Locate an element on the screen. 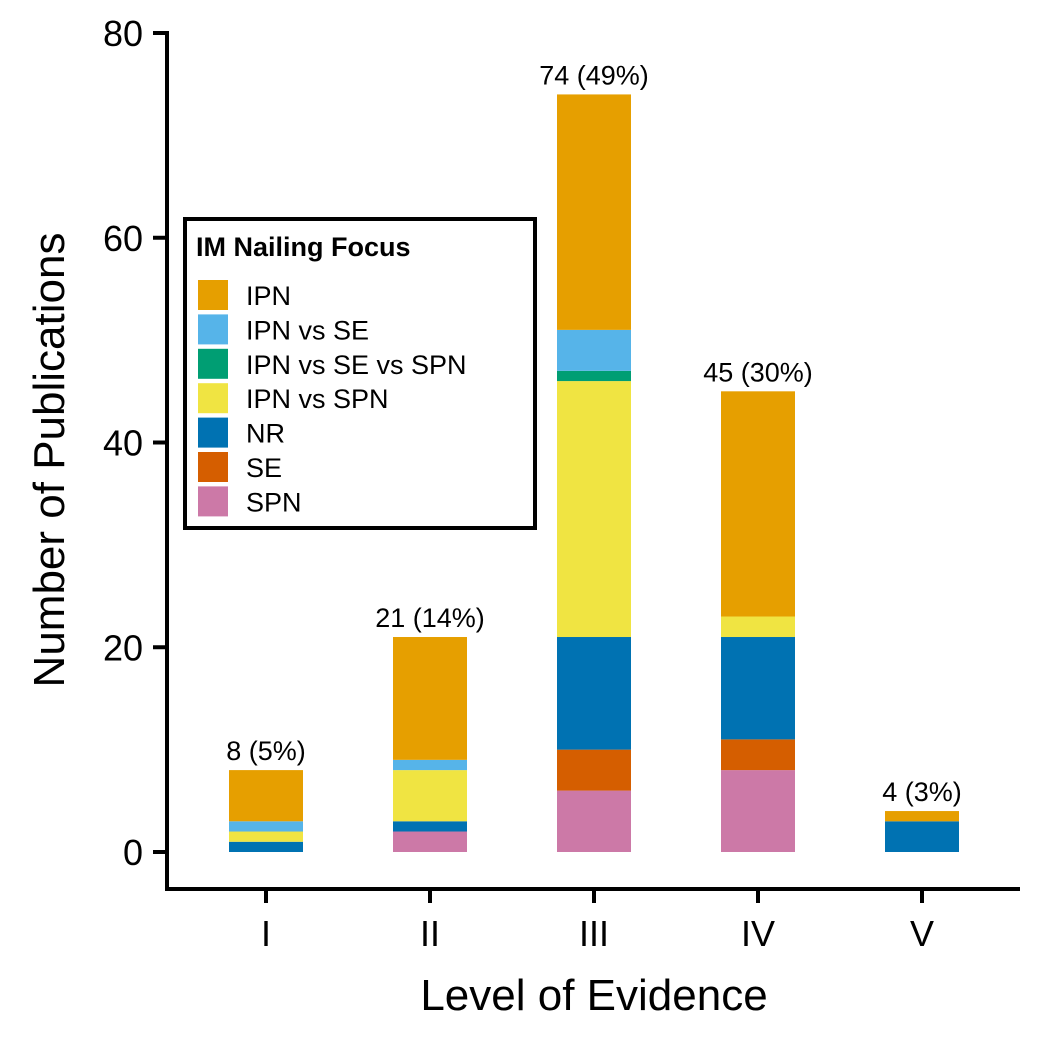 The height and width of the screenshot is (1050, 1050). y-axis-title: Number of Publications is located at coordinates (49, 460).